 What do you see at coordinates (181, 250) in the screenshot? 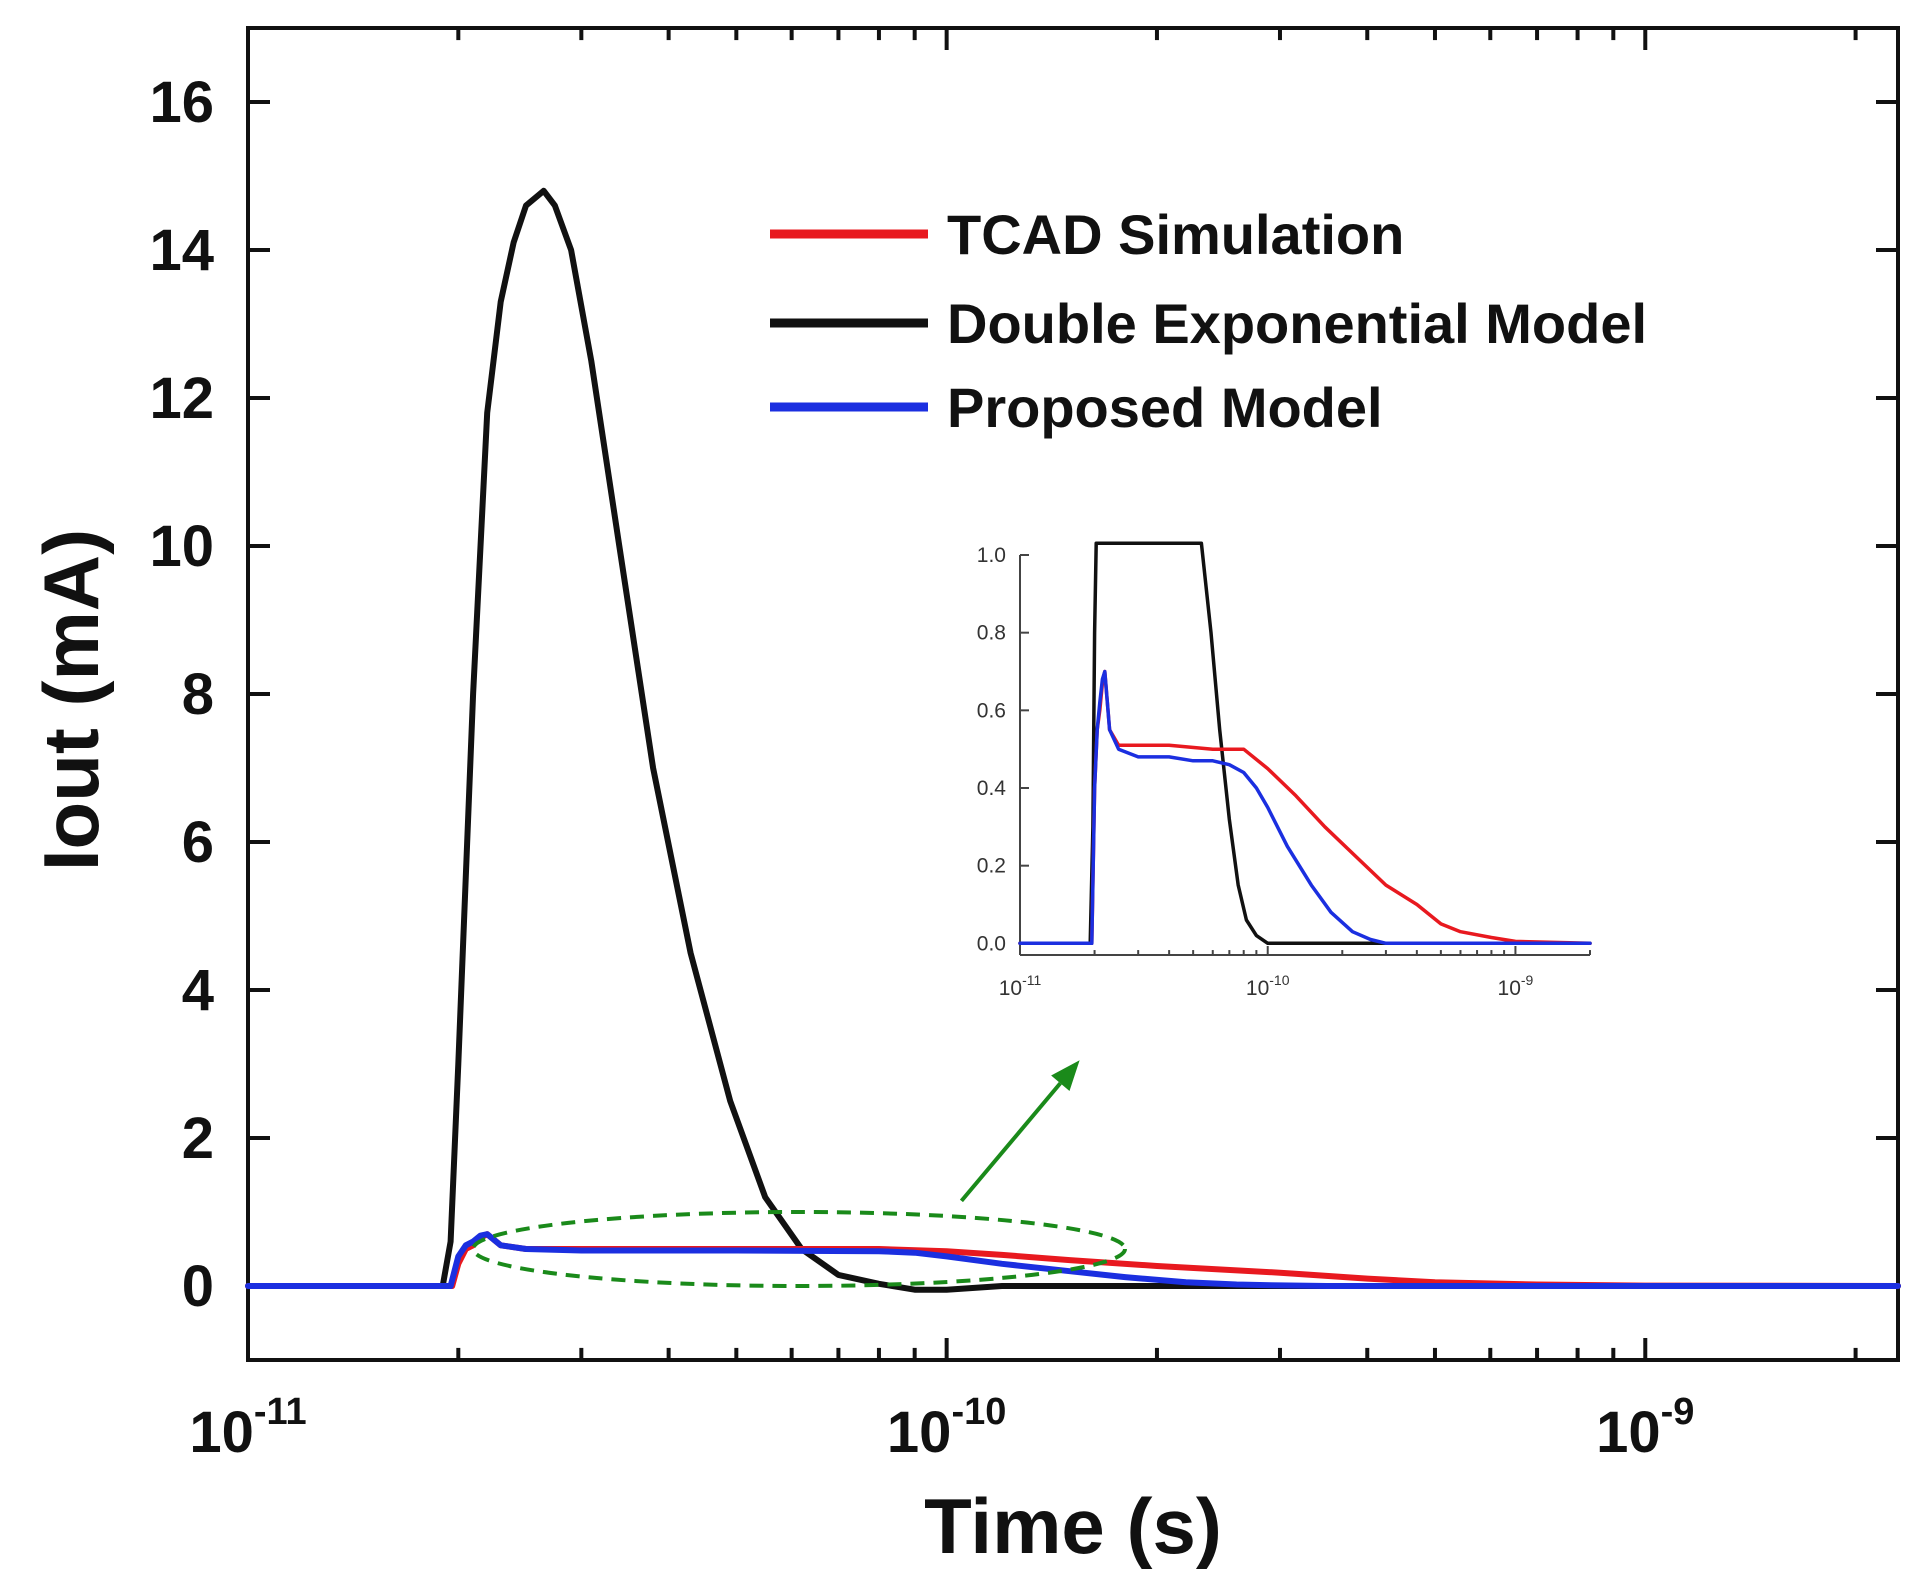
I see `main-y-tick-label: 14` at bounding box center [181, 250].